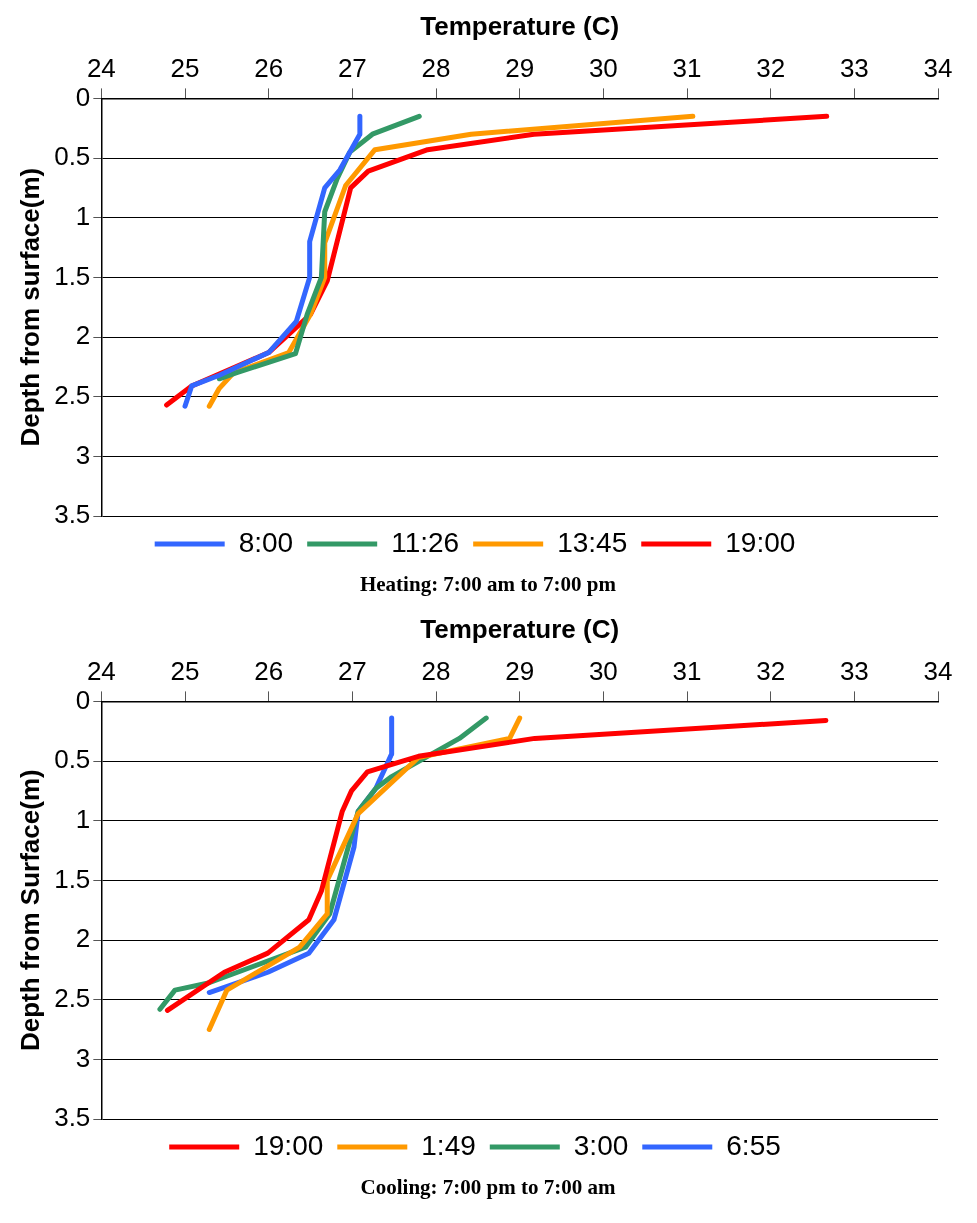  What do you see at coordinates (29, 307) in the screenshot?
I see `y-axis-title: Depth from surface(m)` at bounding box center [29, 307].